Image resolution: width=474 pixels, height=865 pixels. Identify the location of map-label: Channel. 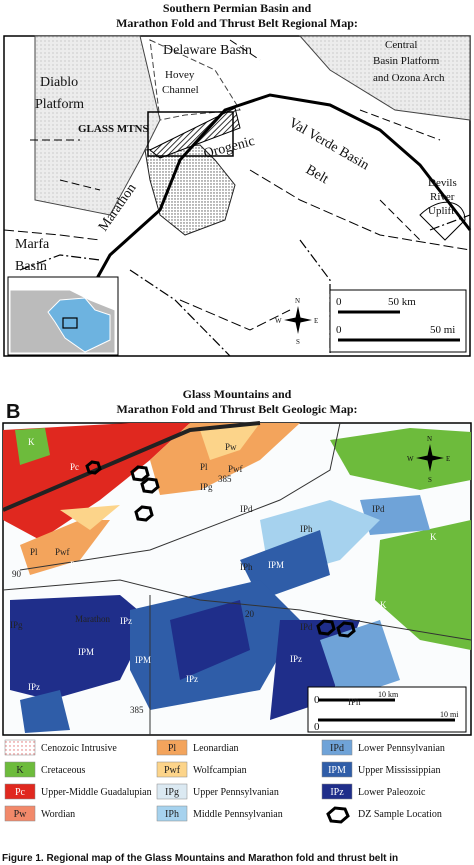
(180, 90).